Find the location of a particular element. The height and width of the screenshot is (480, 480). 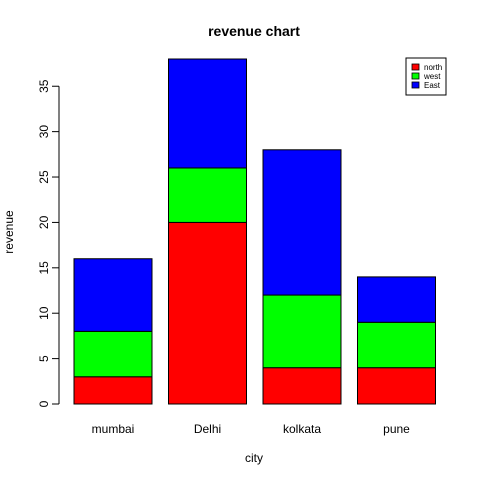

y-tick-label: 30 is located at coordinates (44, 132).